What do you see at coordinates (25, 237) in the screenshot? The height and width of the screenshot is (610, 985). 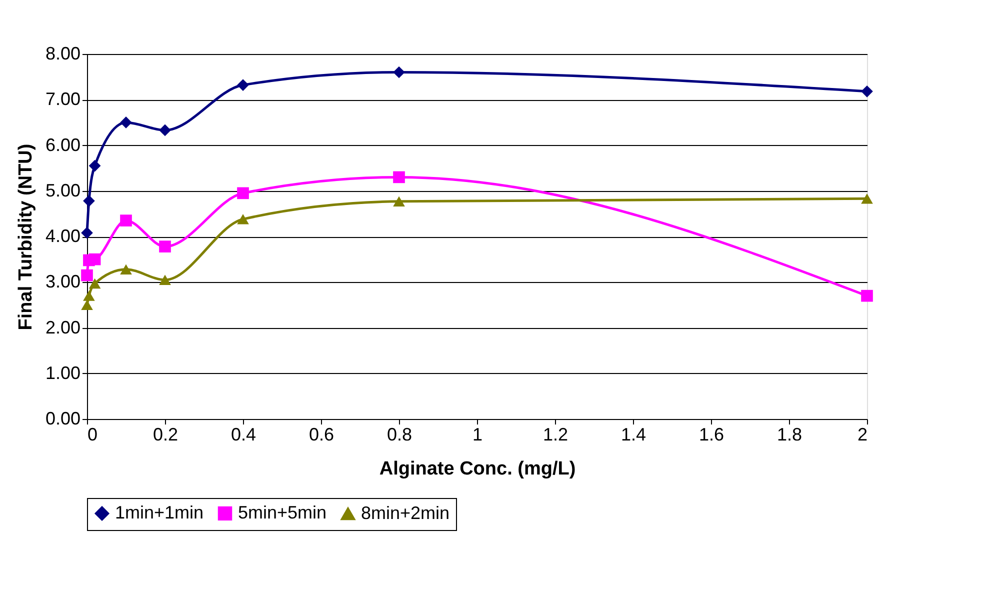 I see `y-axis-title: Final Turbidity (NTU)` at bounding box center [25, 237].